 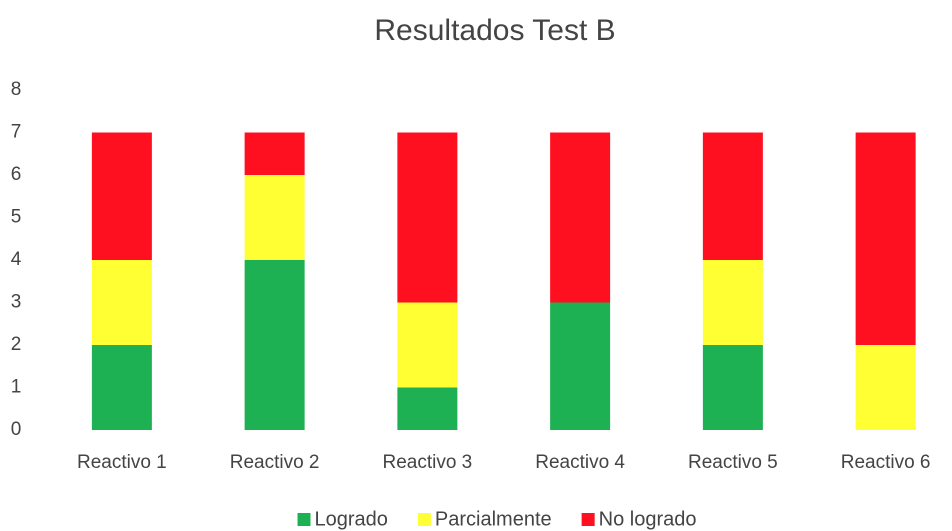 What do you see at coordinates (580, 462) in the screenshot?
I see `x-tick-label: Reactivo 4` at bounding box center [580, 462].